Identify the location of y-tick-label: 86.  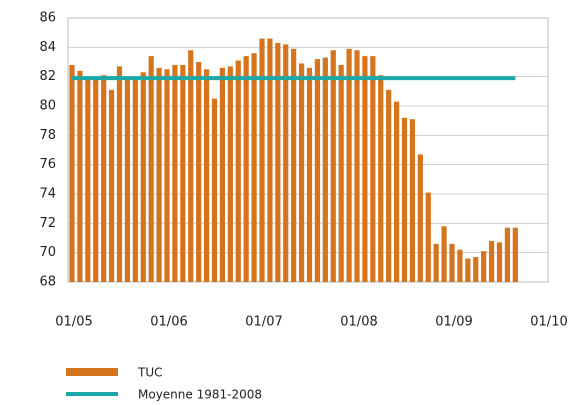
(47, 18).